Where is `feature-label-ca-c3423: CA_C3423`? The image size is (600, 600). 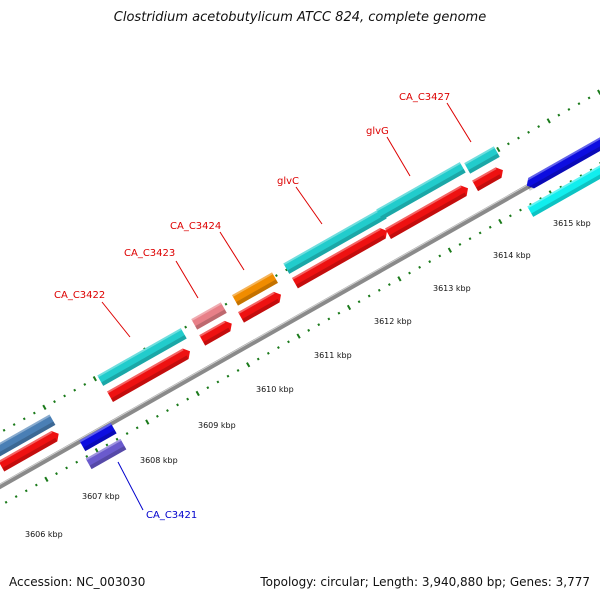 feature-label-ca-c3423: CA_C3423 is located at coordinates (149, 253).